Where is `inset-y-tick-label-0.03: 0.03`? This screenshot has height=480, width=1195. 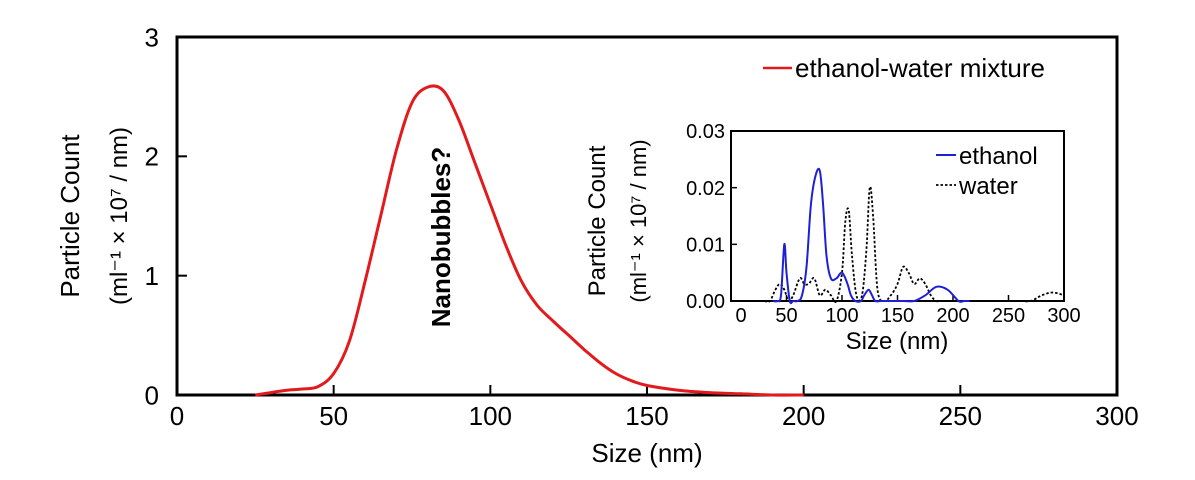
inset-y-tick-label-0.03: 0.03 is located at coordinates (705, 132).